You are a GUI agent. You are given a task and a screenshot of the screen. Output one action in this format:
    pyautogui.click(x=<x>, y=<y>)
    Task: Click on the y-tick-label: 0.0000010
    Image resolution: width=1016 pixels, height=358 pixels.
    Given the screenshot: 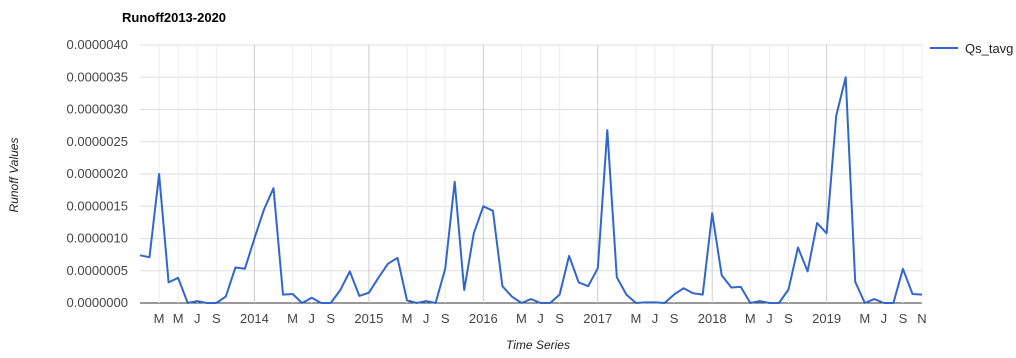 What is the action you would take?
    pyautogui.click(x=97, y=238)
    